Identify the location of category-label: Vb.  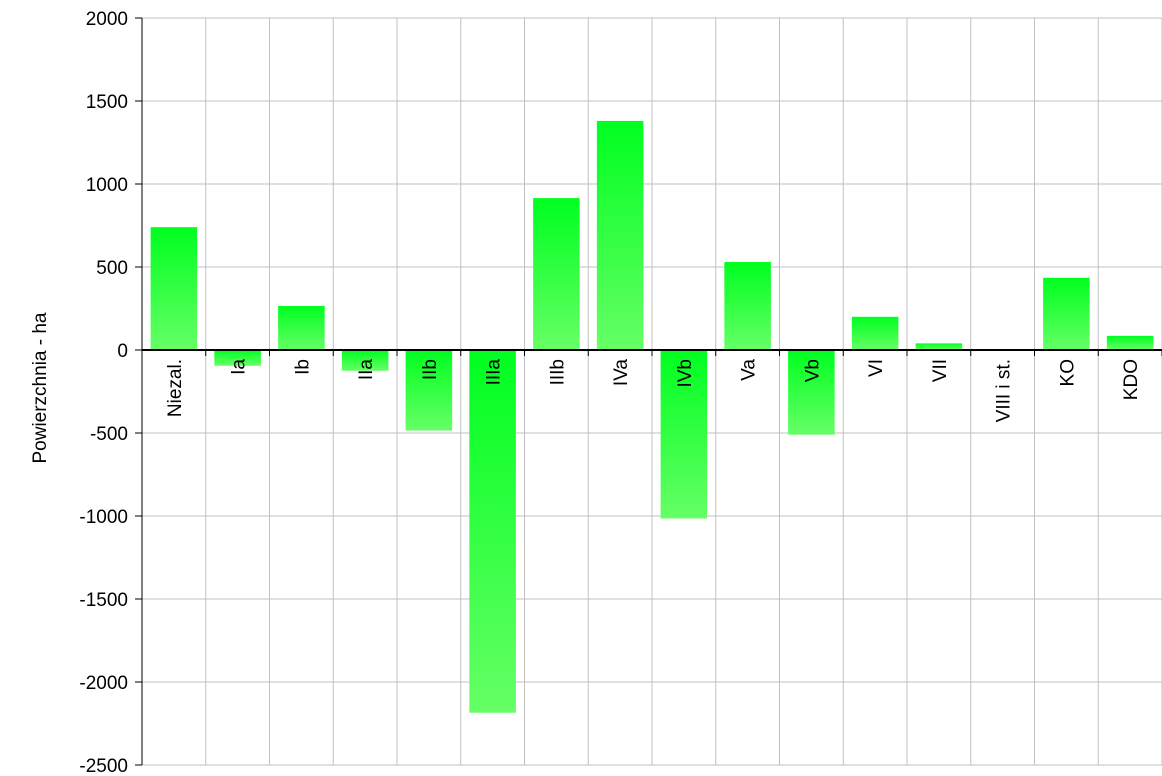
(812, 370).